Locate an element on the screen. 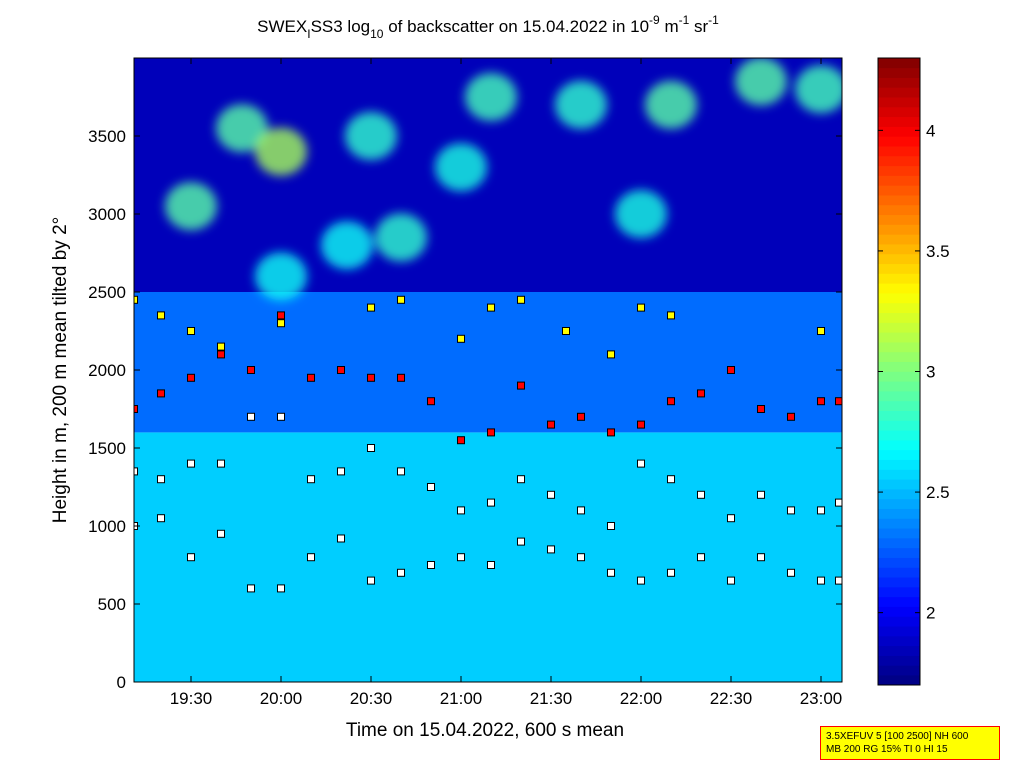 The height and width of the screenshot is (767, 1023). y-tick-label-4: 1500 is located at coordinates (107, 448).